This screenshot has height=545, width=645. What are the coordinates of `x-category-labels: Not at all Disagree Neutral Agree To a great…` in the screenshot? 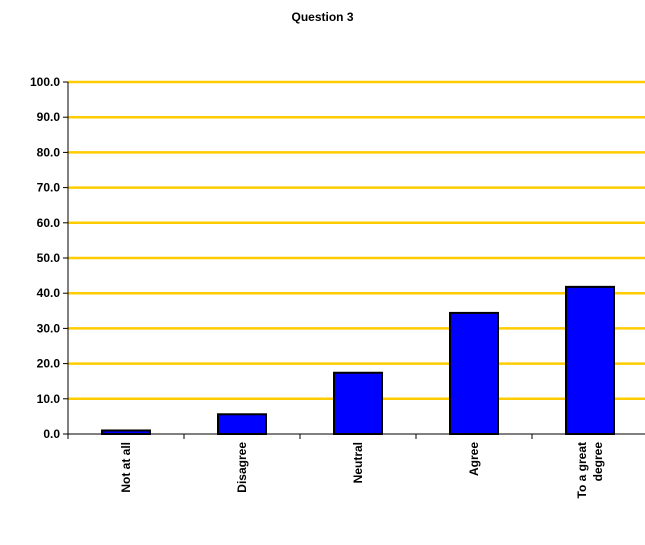 It's located at (362, 470).